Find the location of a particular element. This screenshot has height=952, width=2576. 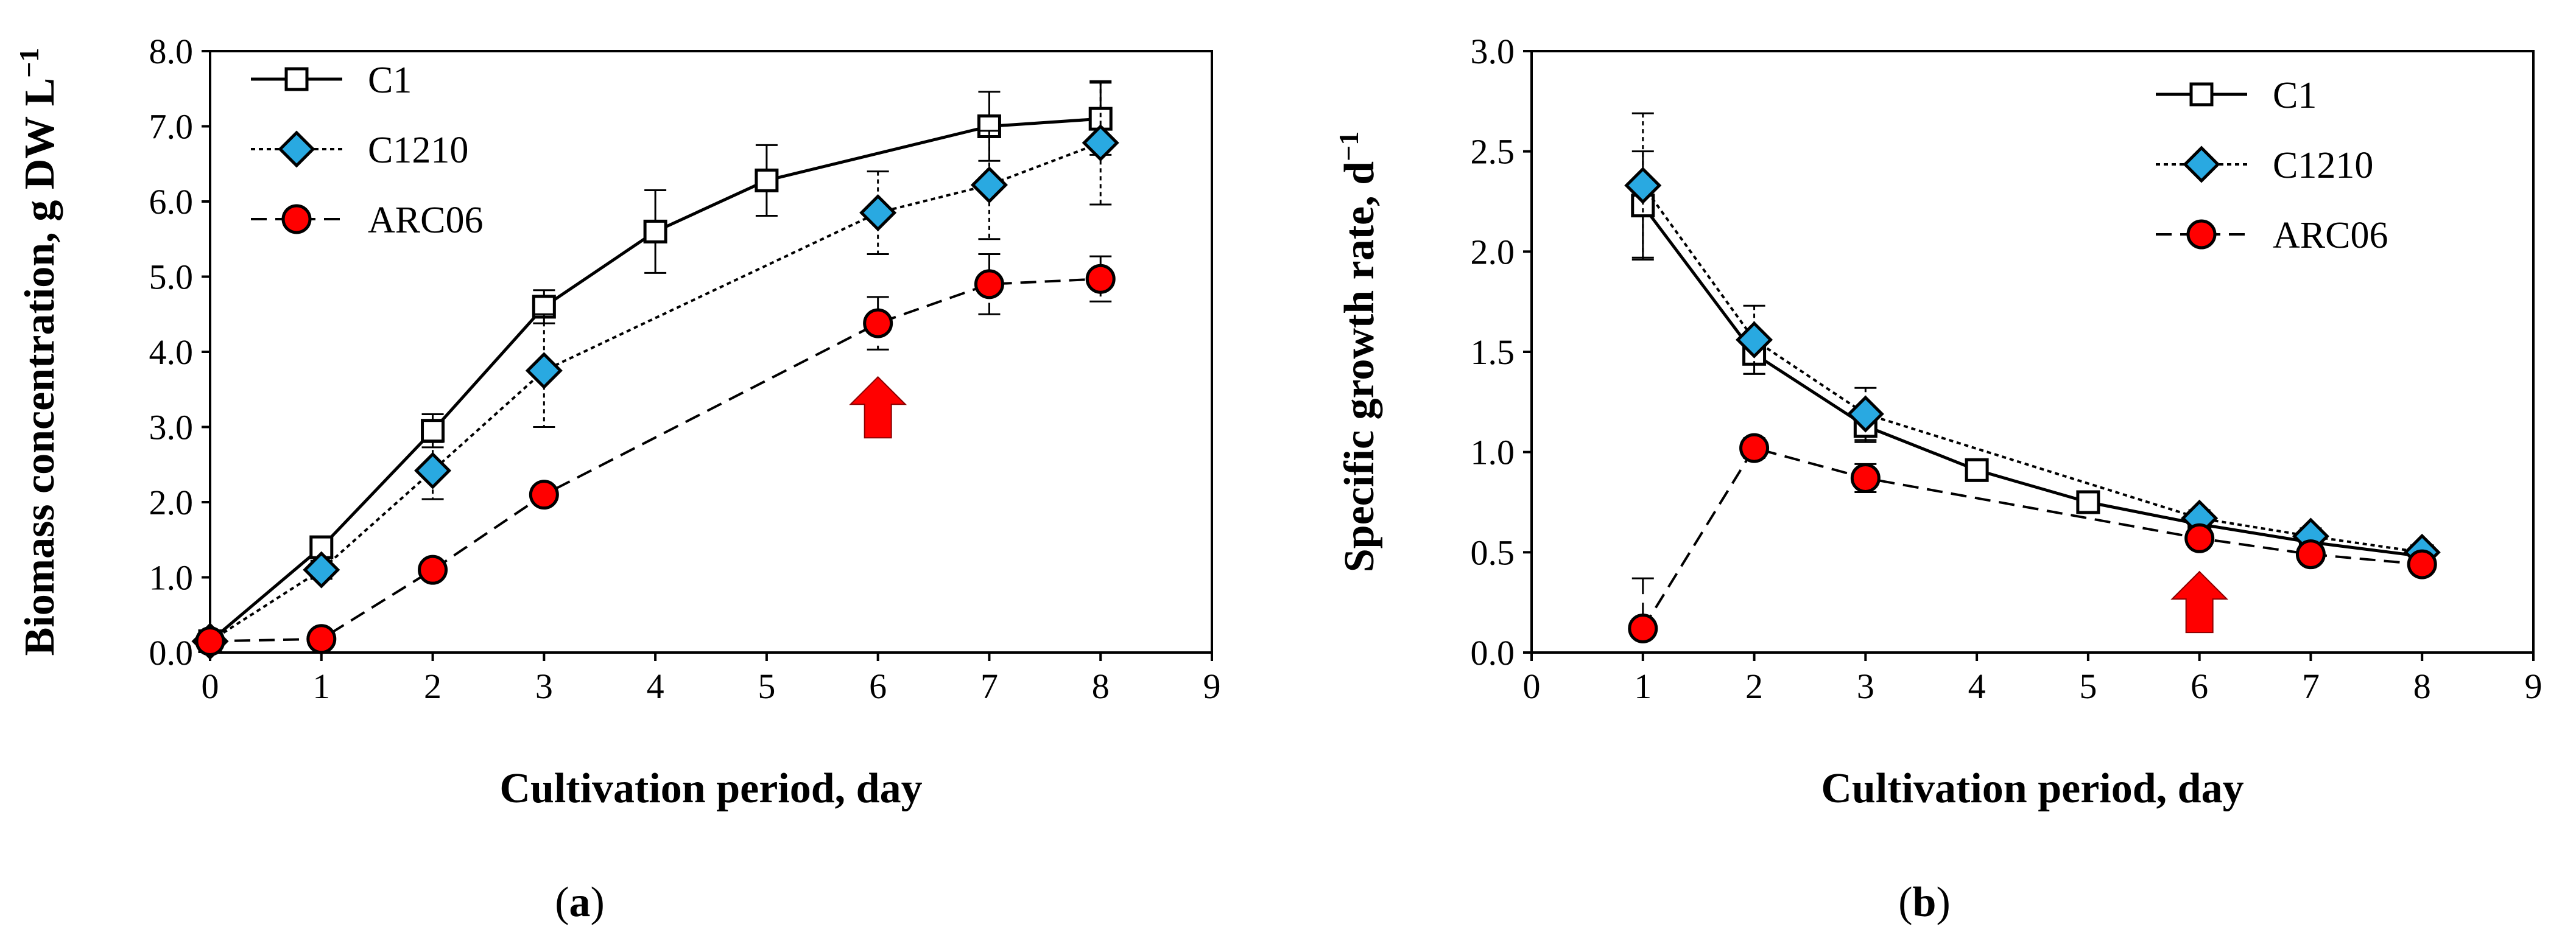

y-tick-label: 5.0 is located at coordinates (171, 277).